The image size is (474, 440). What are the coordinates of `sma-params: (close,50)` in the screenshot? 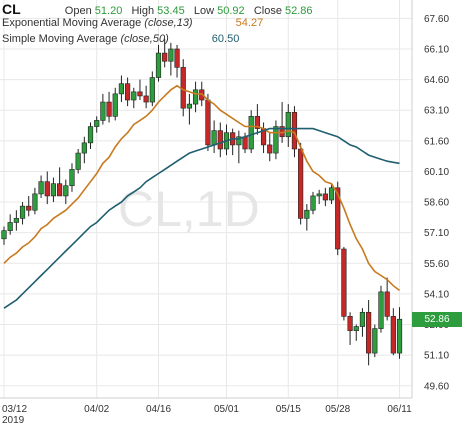 It's located at (144, 39).